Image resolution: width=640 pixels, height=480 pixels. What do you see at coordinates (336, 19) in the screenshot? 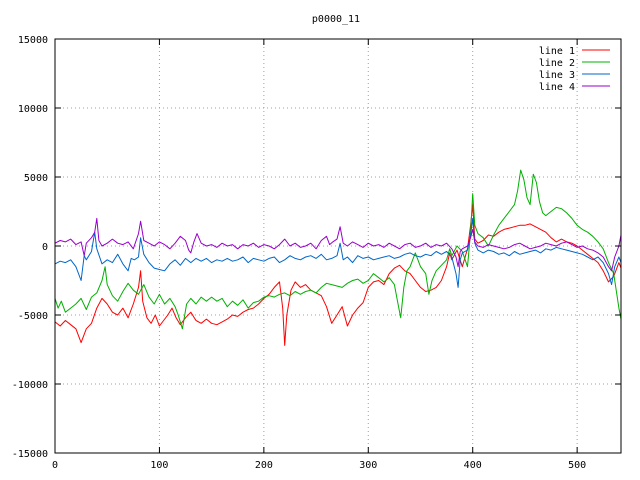
I see `chart-title: p0000_11` at bounding box center [336, 19].